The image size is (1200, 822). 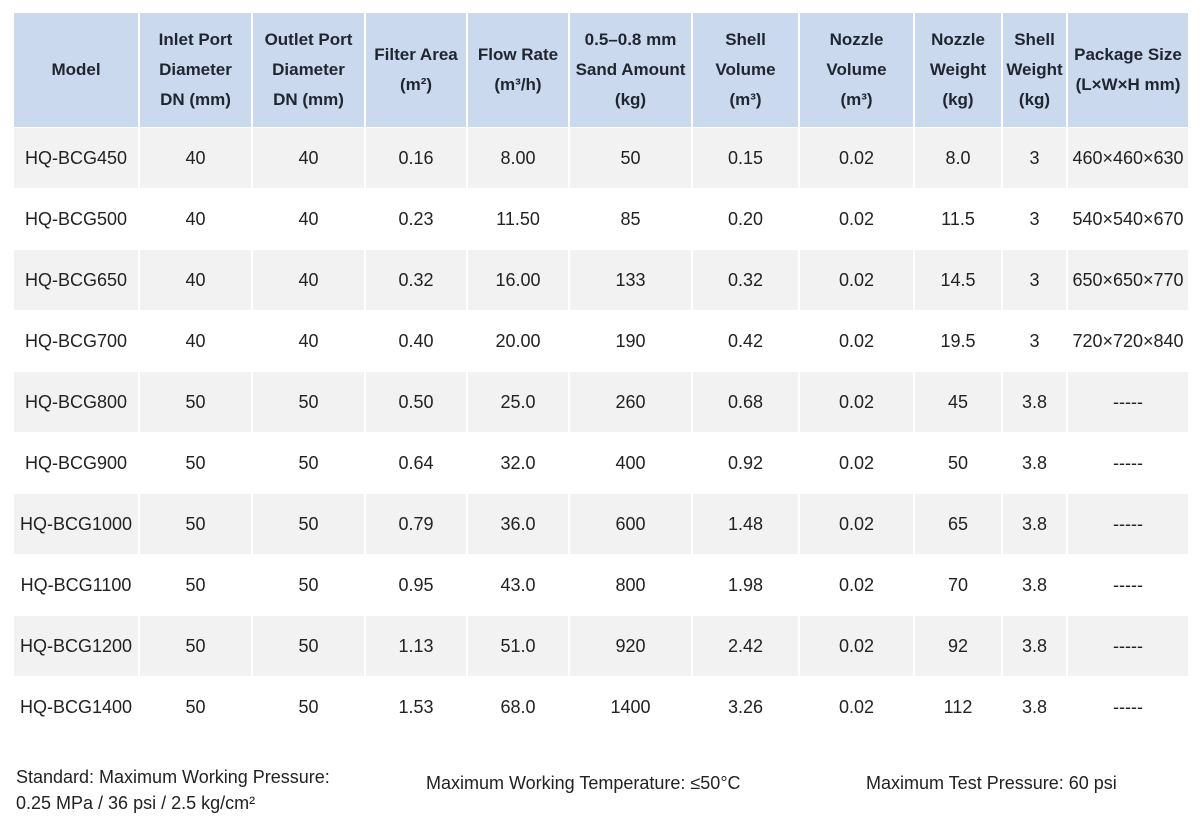 I want to click on cell-nozzle-weight: 112, so click(x=958, y=707).